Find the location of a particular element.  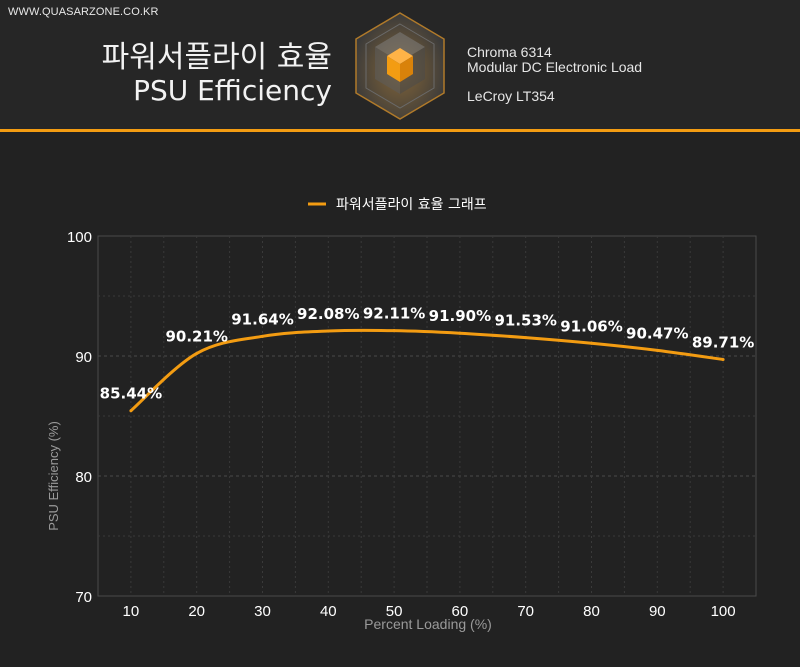

data-label: 92.08% is located at coordinates (328, 314).